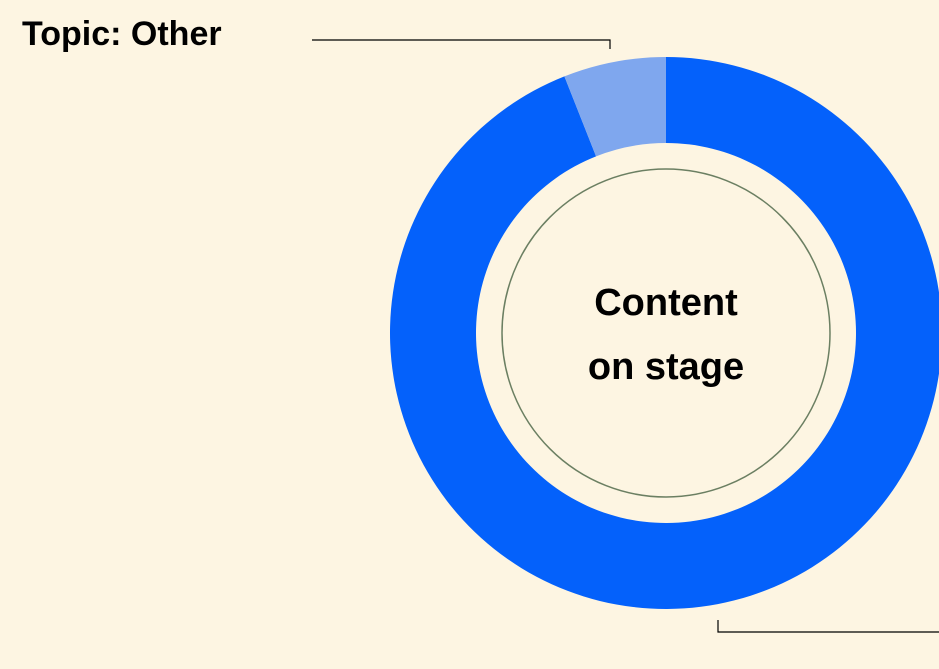 This screenshot has width=939, height=669. What do you see at coordinates (122, 34) in the screenshot?
I see `segment-label: Topic: Other` at bounding box center [122, 34].